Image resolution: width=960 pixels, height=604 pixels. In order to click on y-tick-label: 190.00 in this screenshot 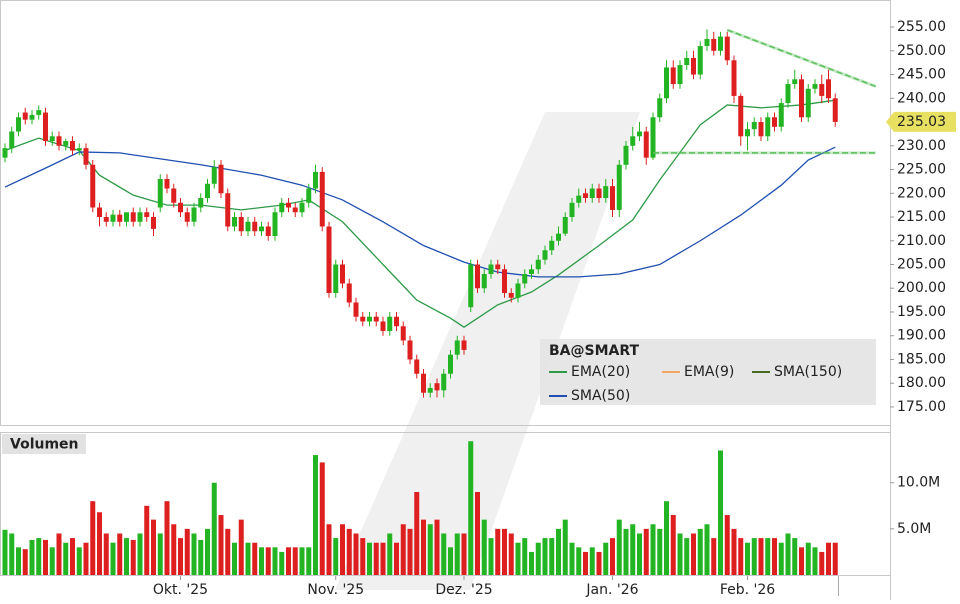, I will do `click(921, 336)`.